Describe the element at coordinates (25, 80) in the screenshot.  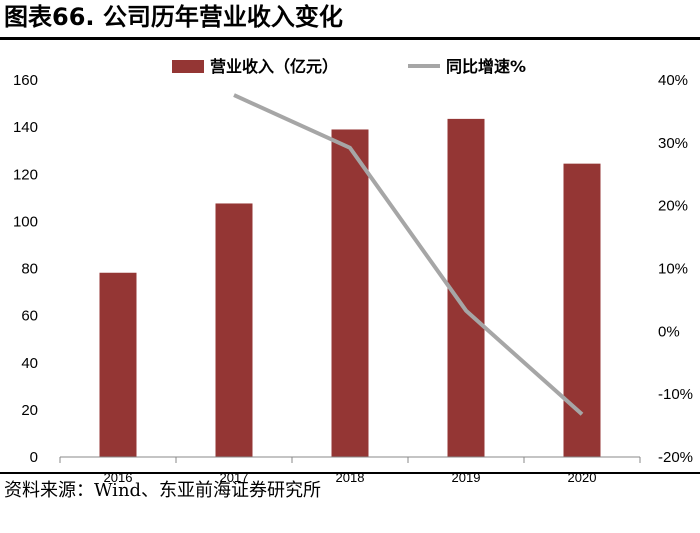
I see `left-tick-label: 160` at that location.